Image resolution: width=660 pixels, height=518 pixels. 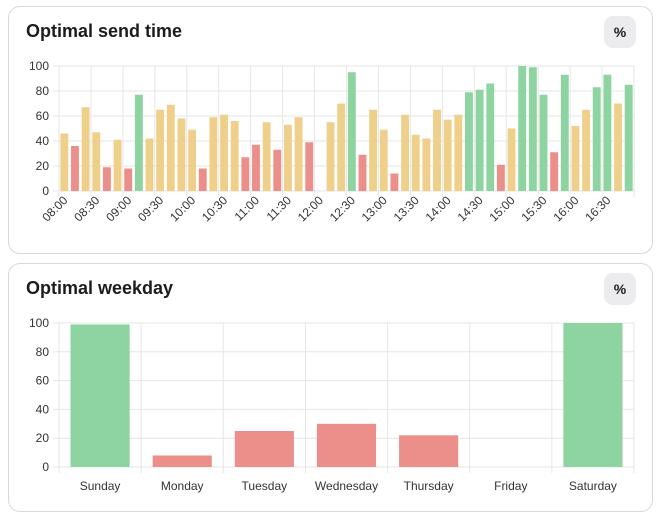 I want to click on x-tick-label: 11:30, so click(x=279, y=208).